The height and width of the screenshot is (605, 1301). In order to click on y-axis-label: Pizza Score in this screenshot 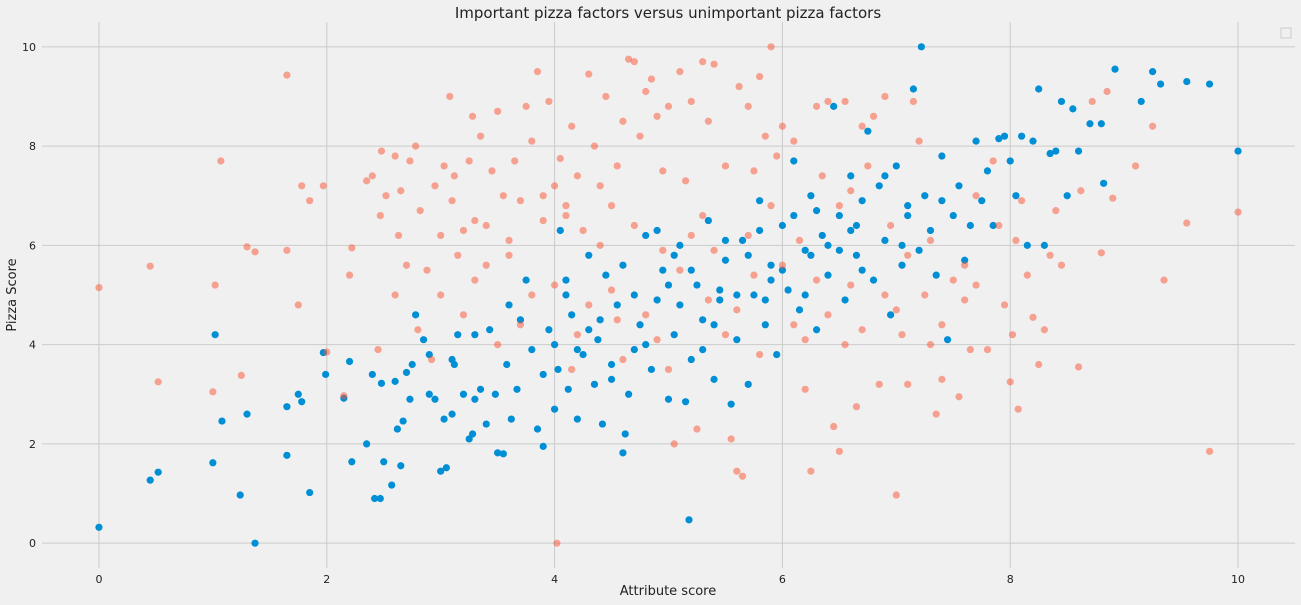, I will do `click(12, 294)`.